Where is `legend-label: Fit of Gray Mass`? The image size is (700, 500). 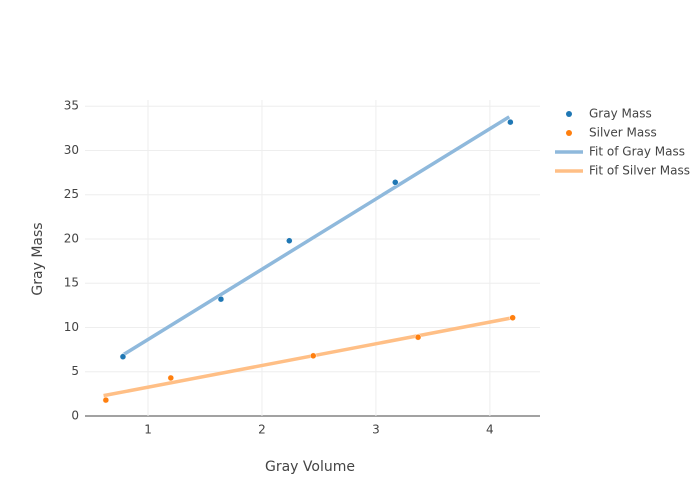 legend-label: Fit of Gray Mass is located at coordinates (637, 152).